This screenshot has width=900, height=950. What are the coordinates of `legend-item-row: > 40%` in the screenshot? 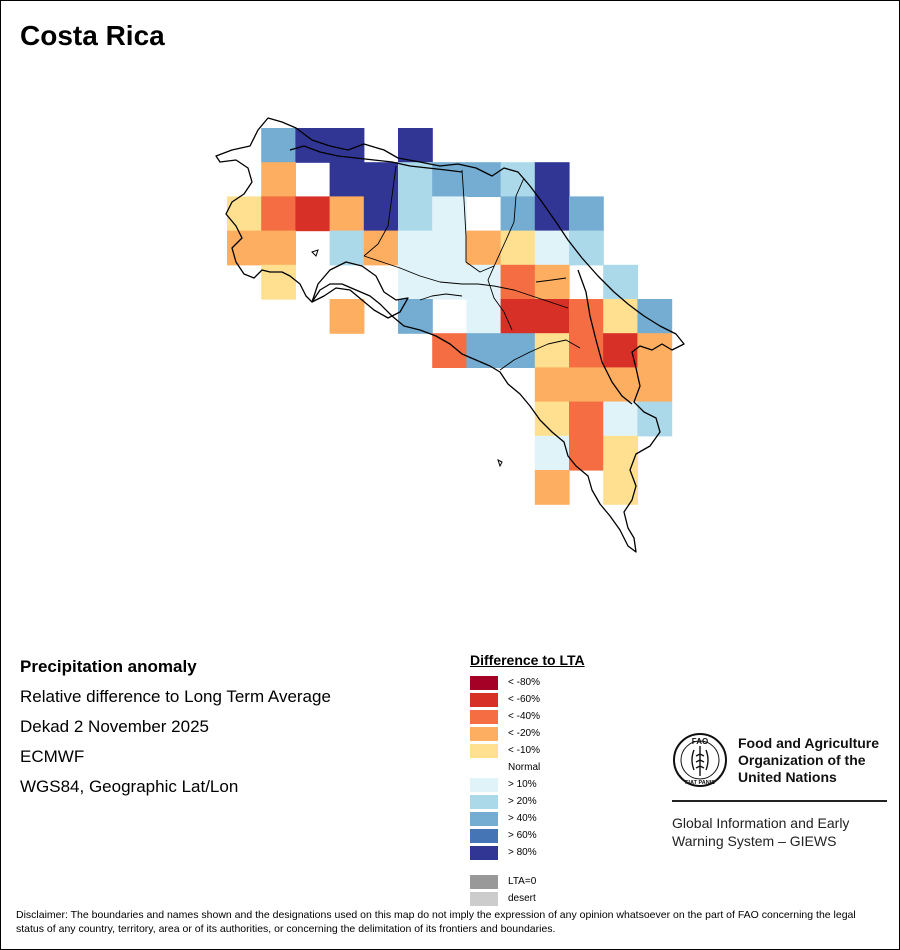 It's located at (527, 818).